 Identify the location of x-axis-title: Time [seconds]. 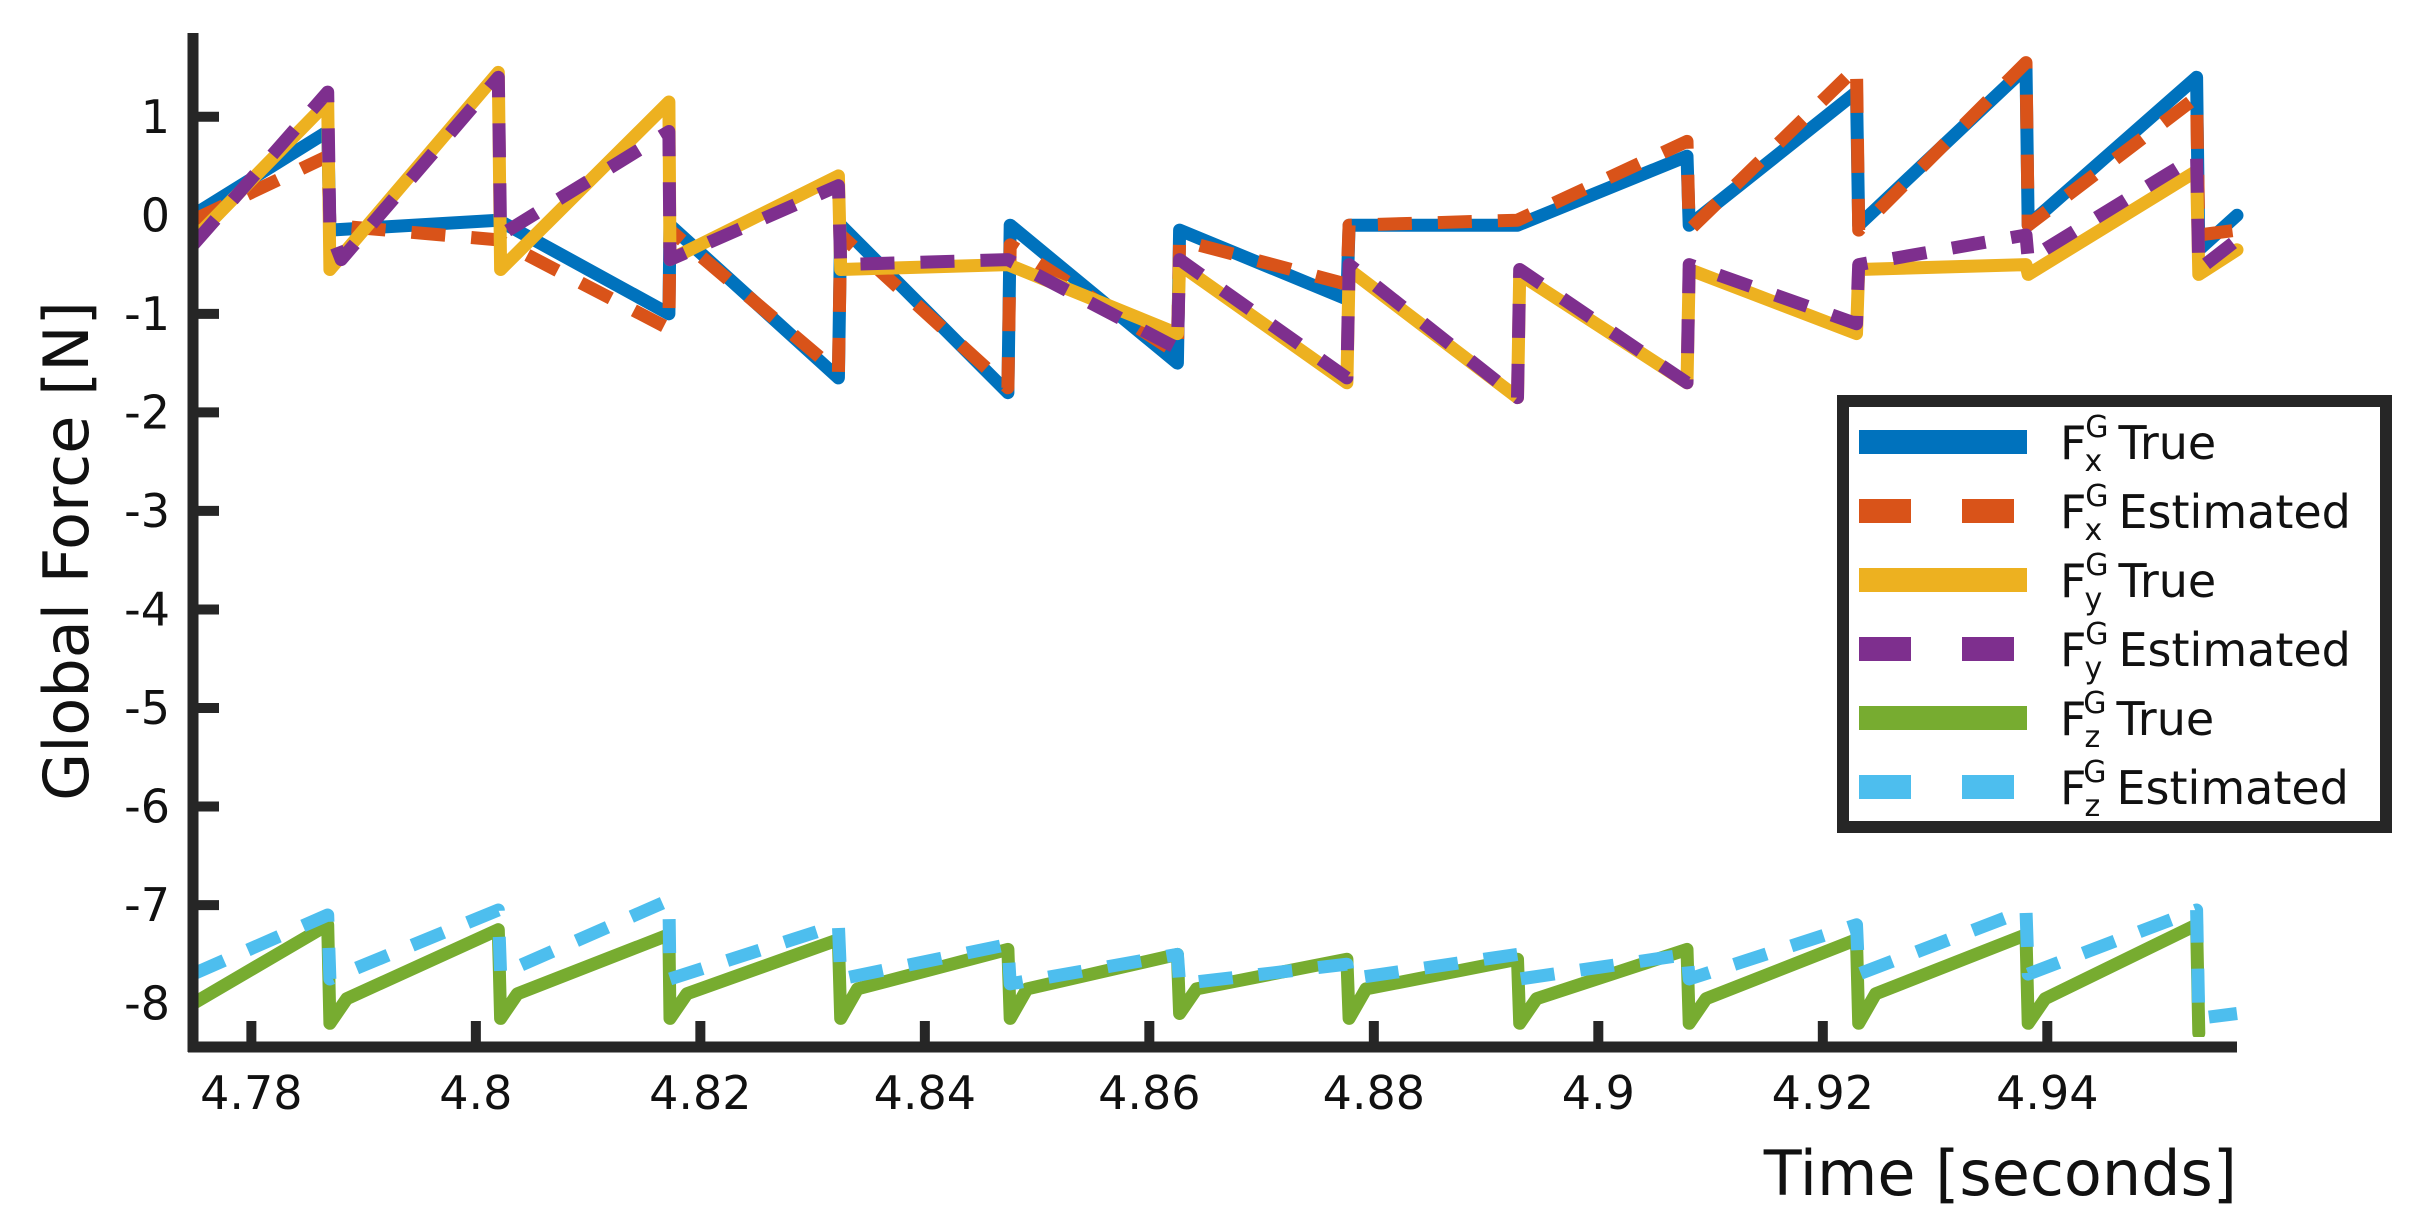
(2000, 1173).